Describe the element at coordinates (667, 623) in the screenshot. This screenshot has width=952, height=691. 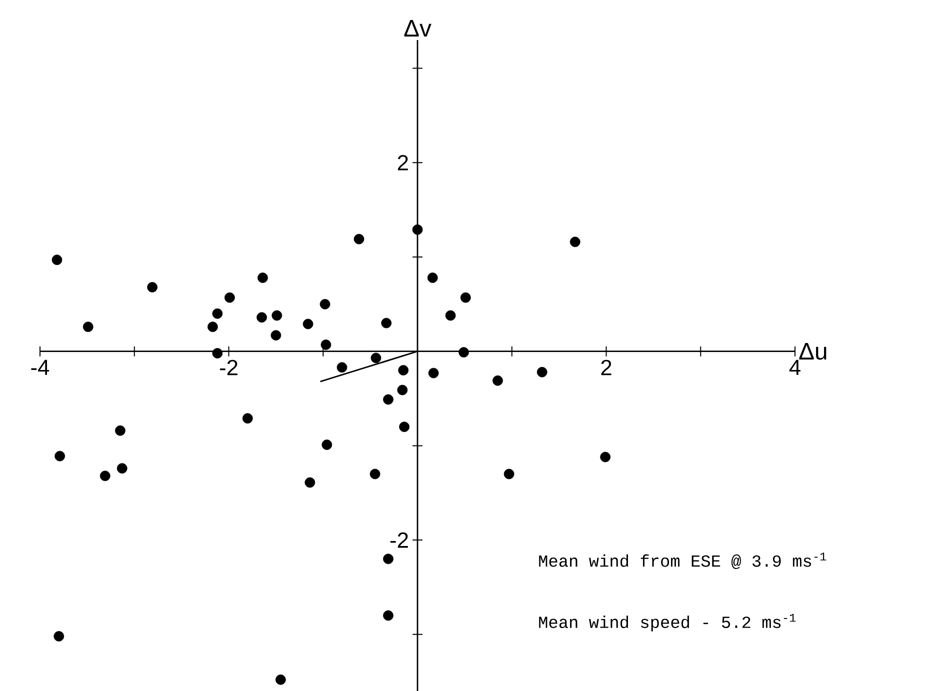
I see `annotation: Mean wind speed - 5.2 ms$^{-1}$` at that location.